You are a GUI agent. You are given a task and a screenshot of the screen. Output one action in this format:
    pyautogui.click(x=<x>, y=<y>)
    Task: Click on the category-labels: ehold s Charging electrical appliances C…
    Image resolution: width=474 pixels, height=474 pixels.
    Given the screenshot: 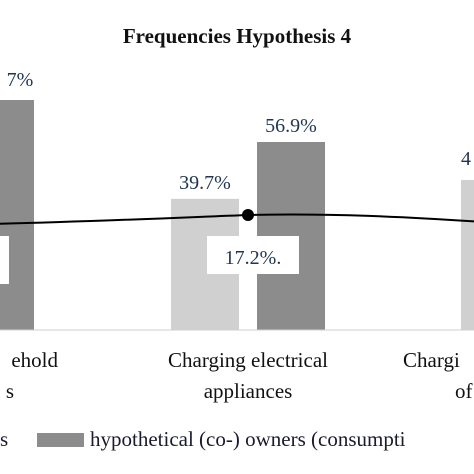 What is the action you would take?
    pyautogui.click(x=239, y=375)
    